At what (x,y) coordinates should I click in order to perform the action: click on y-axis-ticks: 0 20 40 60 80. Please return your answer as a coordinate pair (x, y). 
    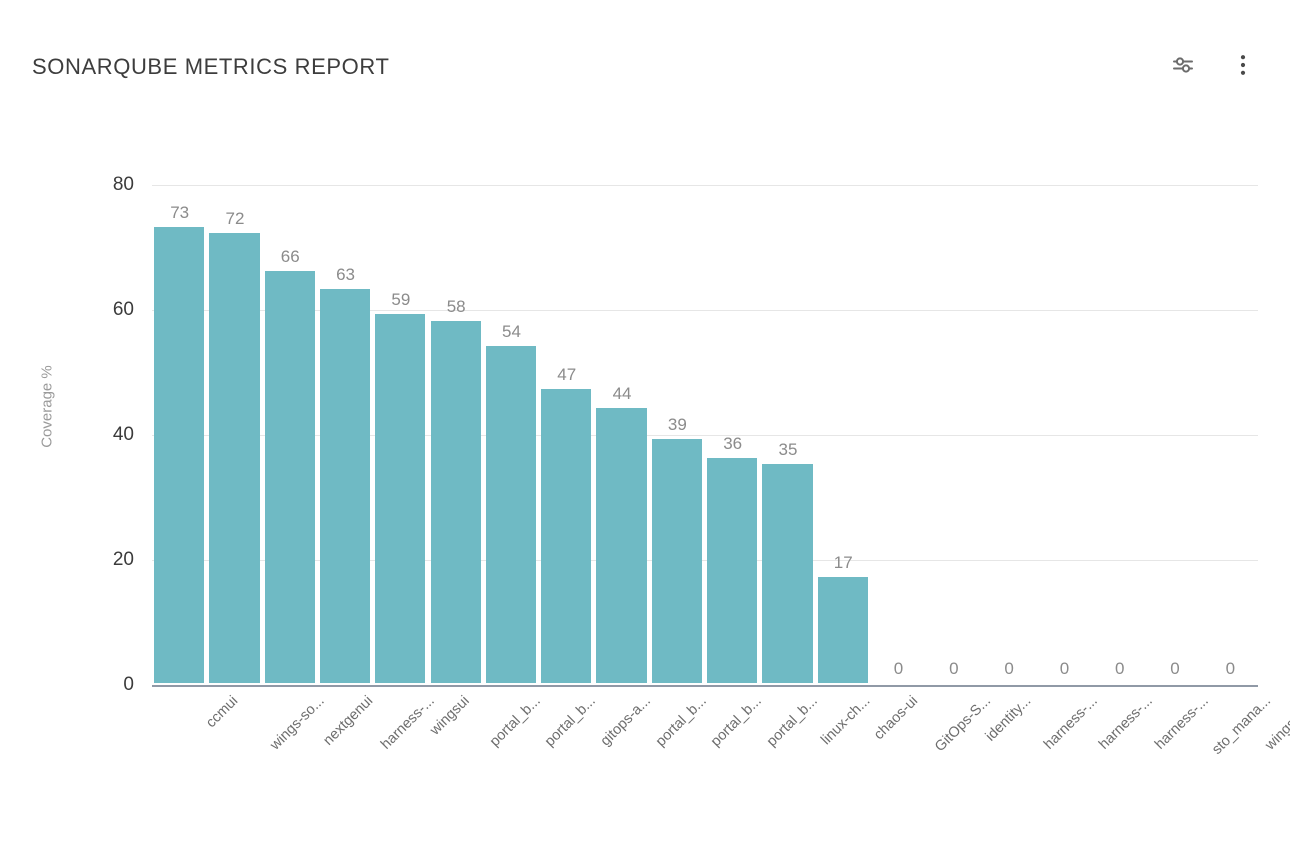
    Looking at the image, I should click on (103, 430).